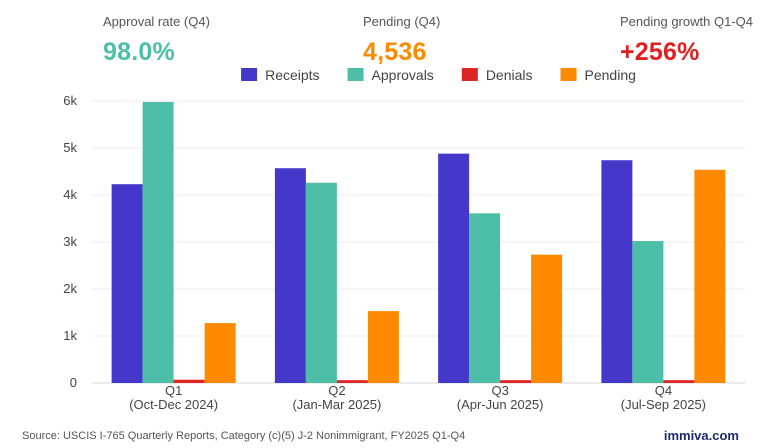  What do you see at coordinates (70, 288) in the screenshot?
I see `y-tick-label: 2k` at bounding box center [70, 288].